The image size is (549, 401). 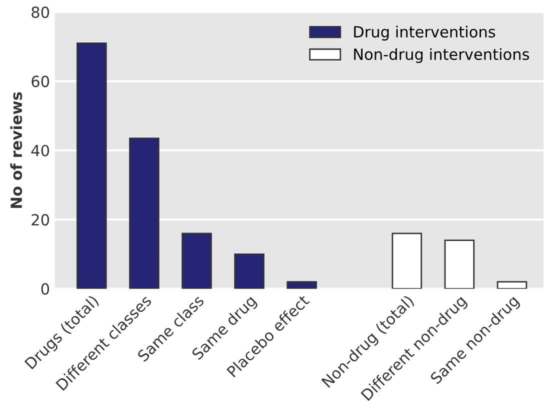 I want to click on y-axis-title: No of reviews, so click(x=16, y=150).